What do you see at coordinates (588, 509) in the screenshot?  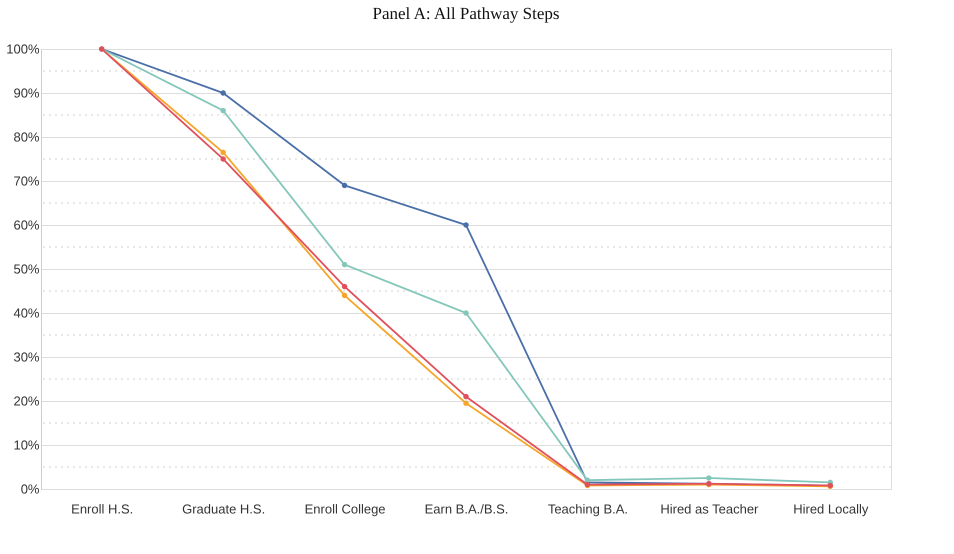 I see `x-tick-label: Teaching B.A.` at bounding box center [588, 509].